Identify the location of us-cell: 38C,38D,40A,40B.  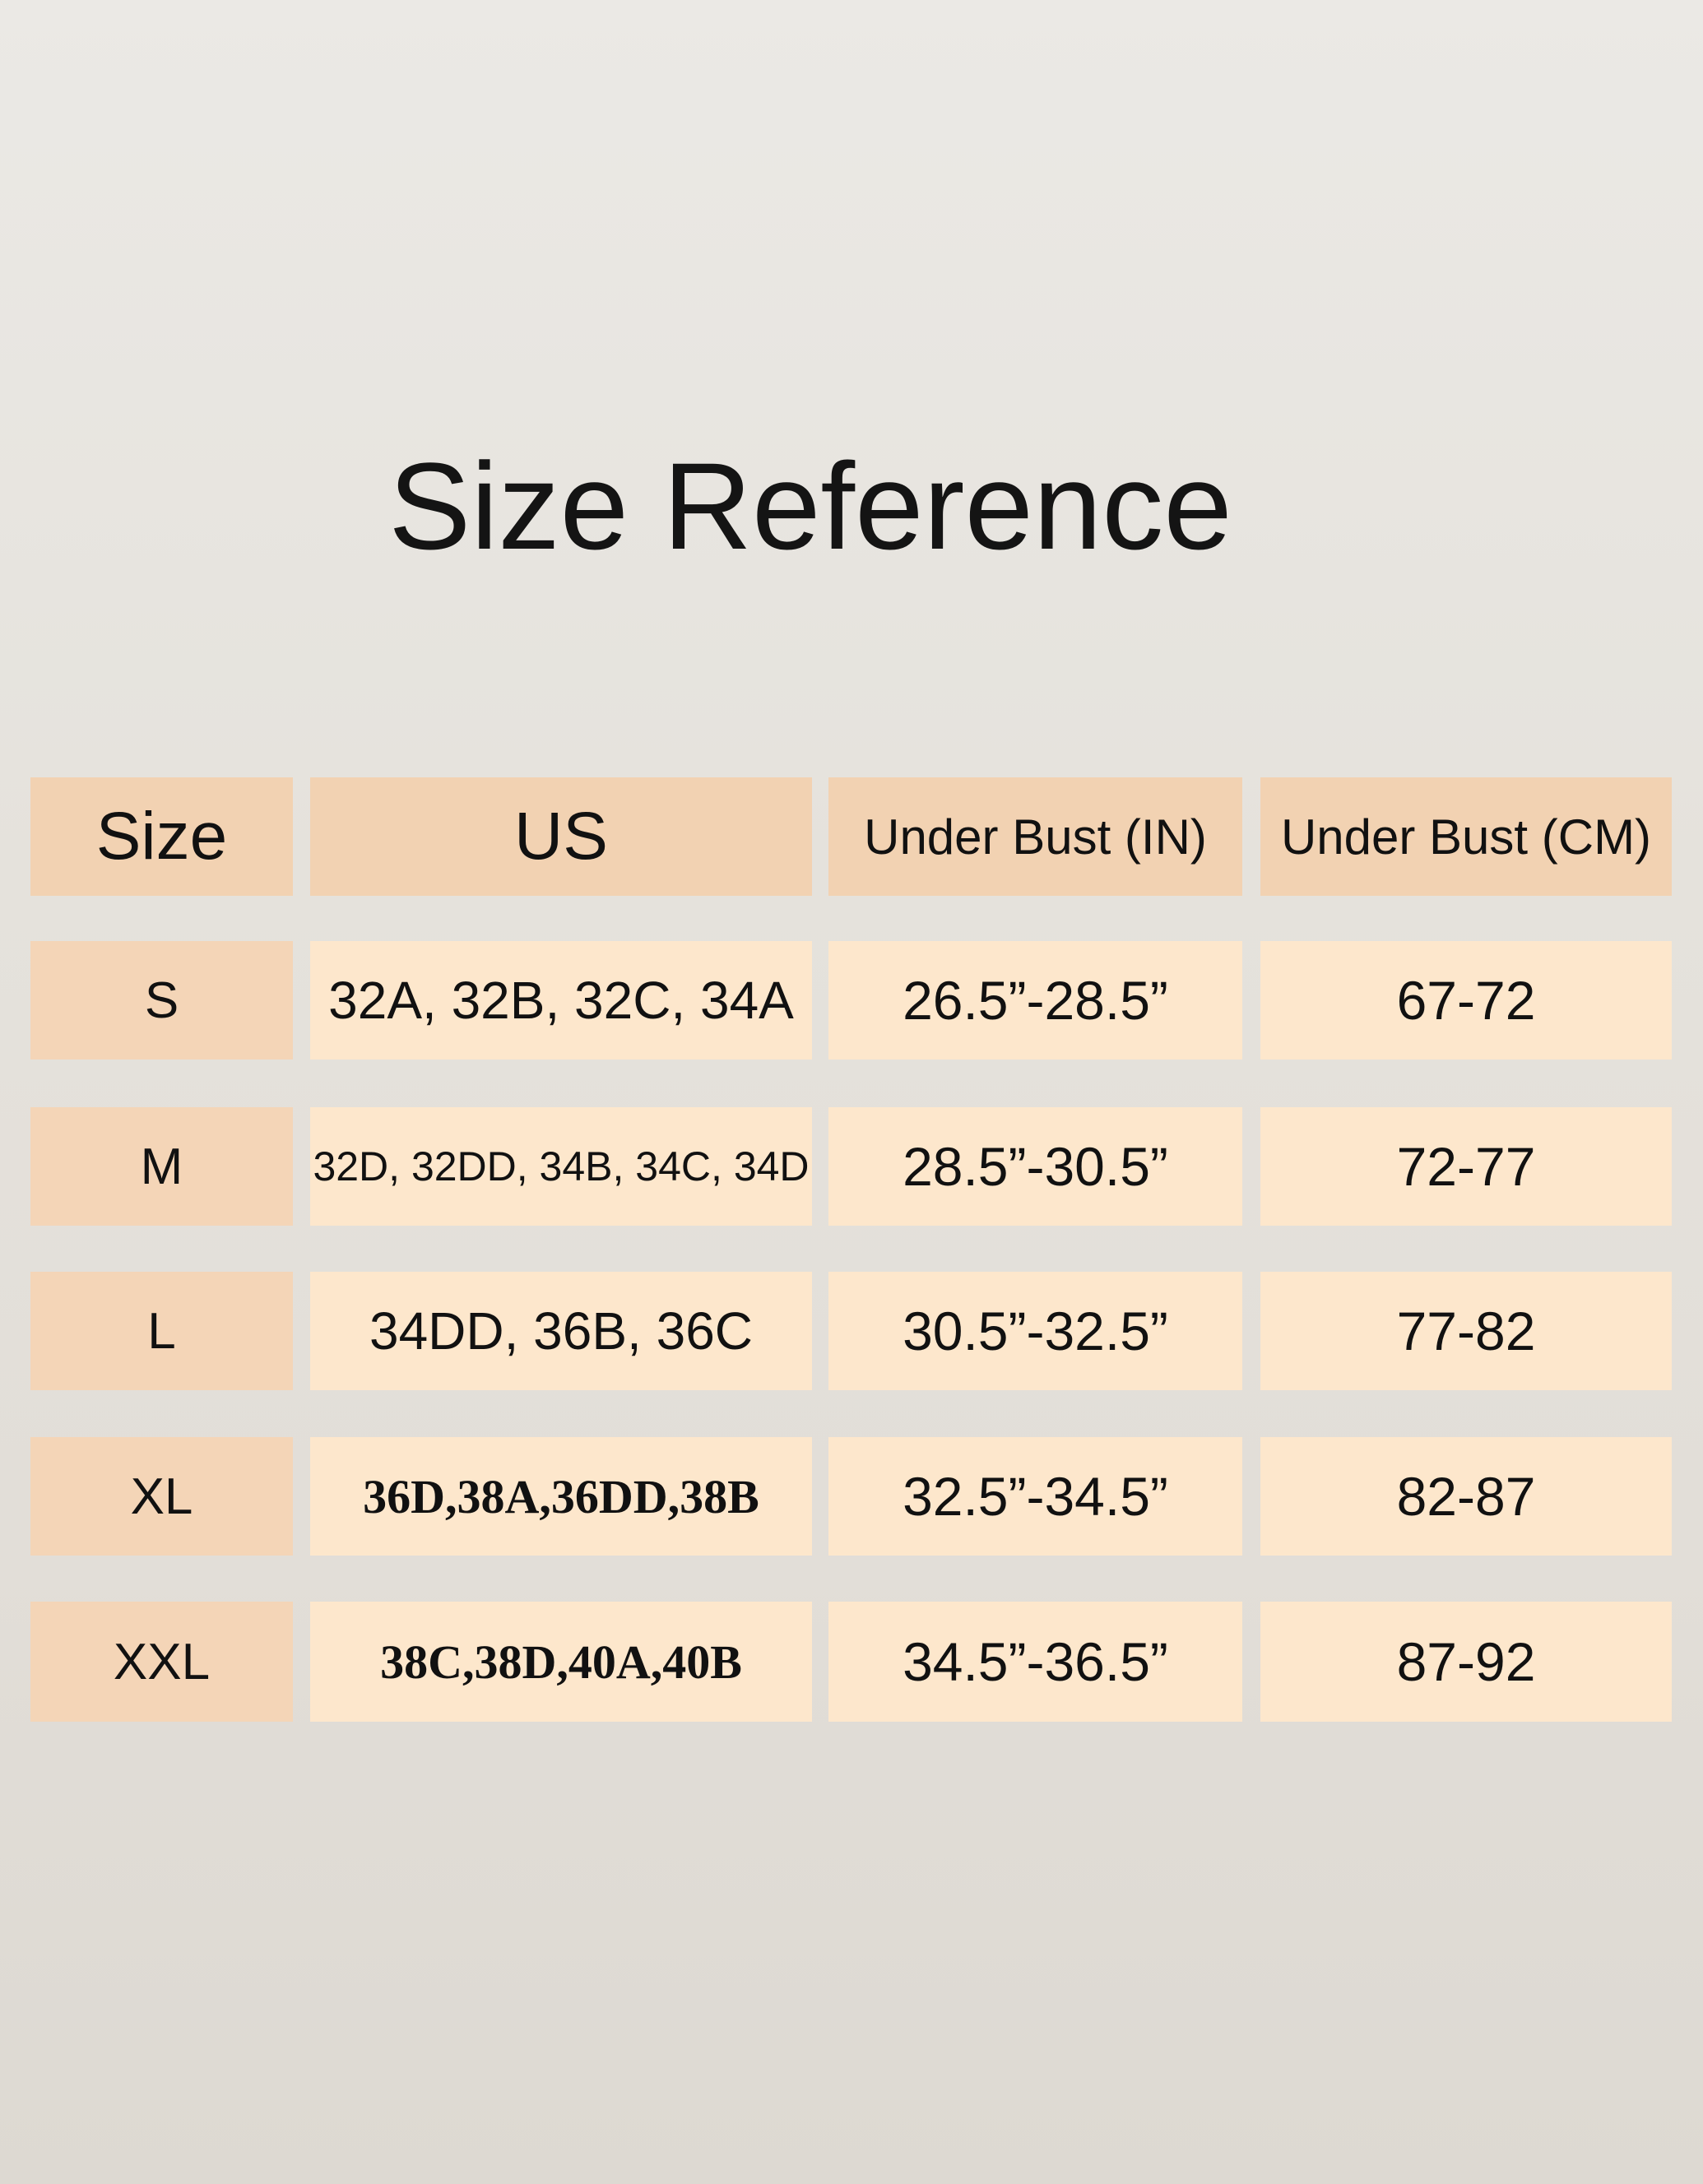
(561, 1662).